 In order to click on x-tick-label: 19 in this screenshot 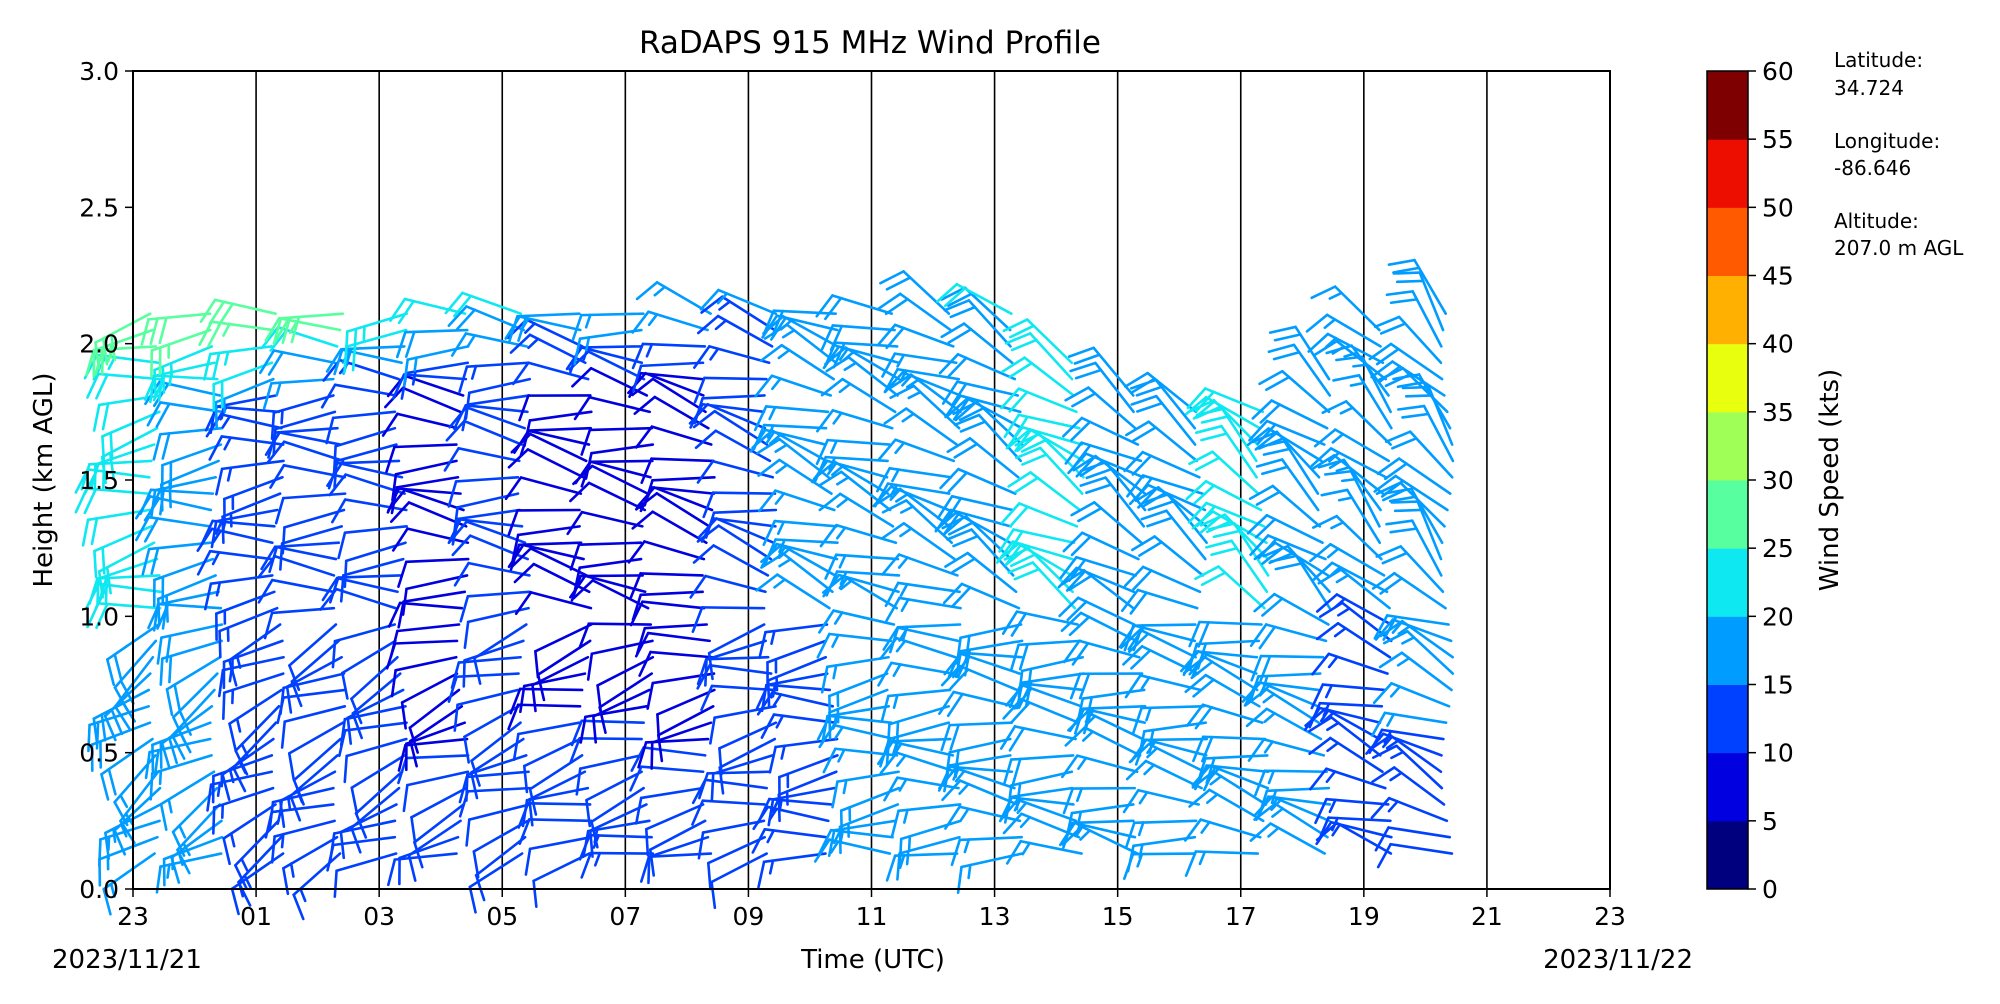, I will do `click(1364, 916)`.